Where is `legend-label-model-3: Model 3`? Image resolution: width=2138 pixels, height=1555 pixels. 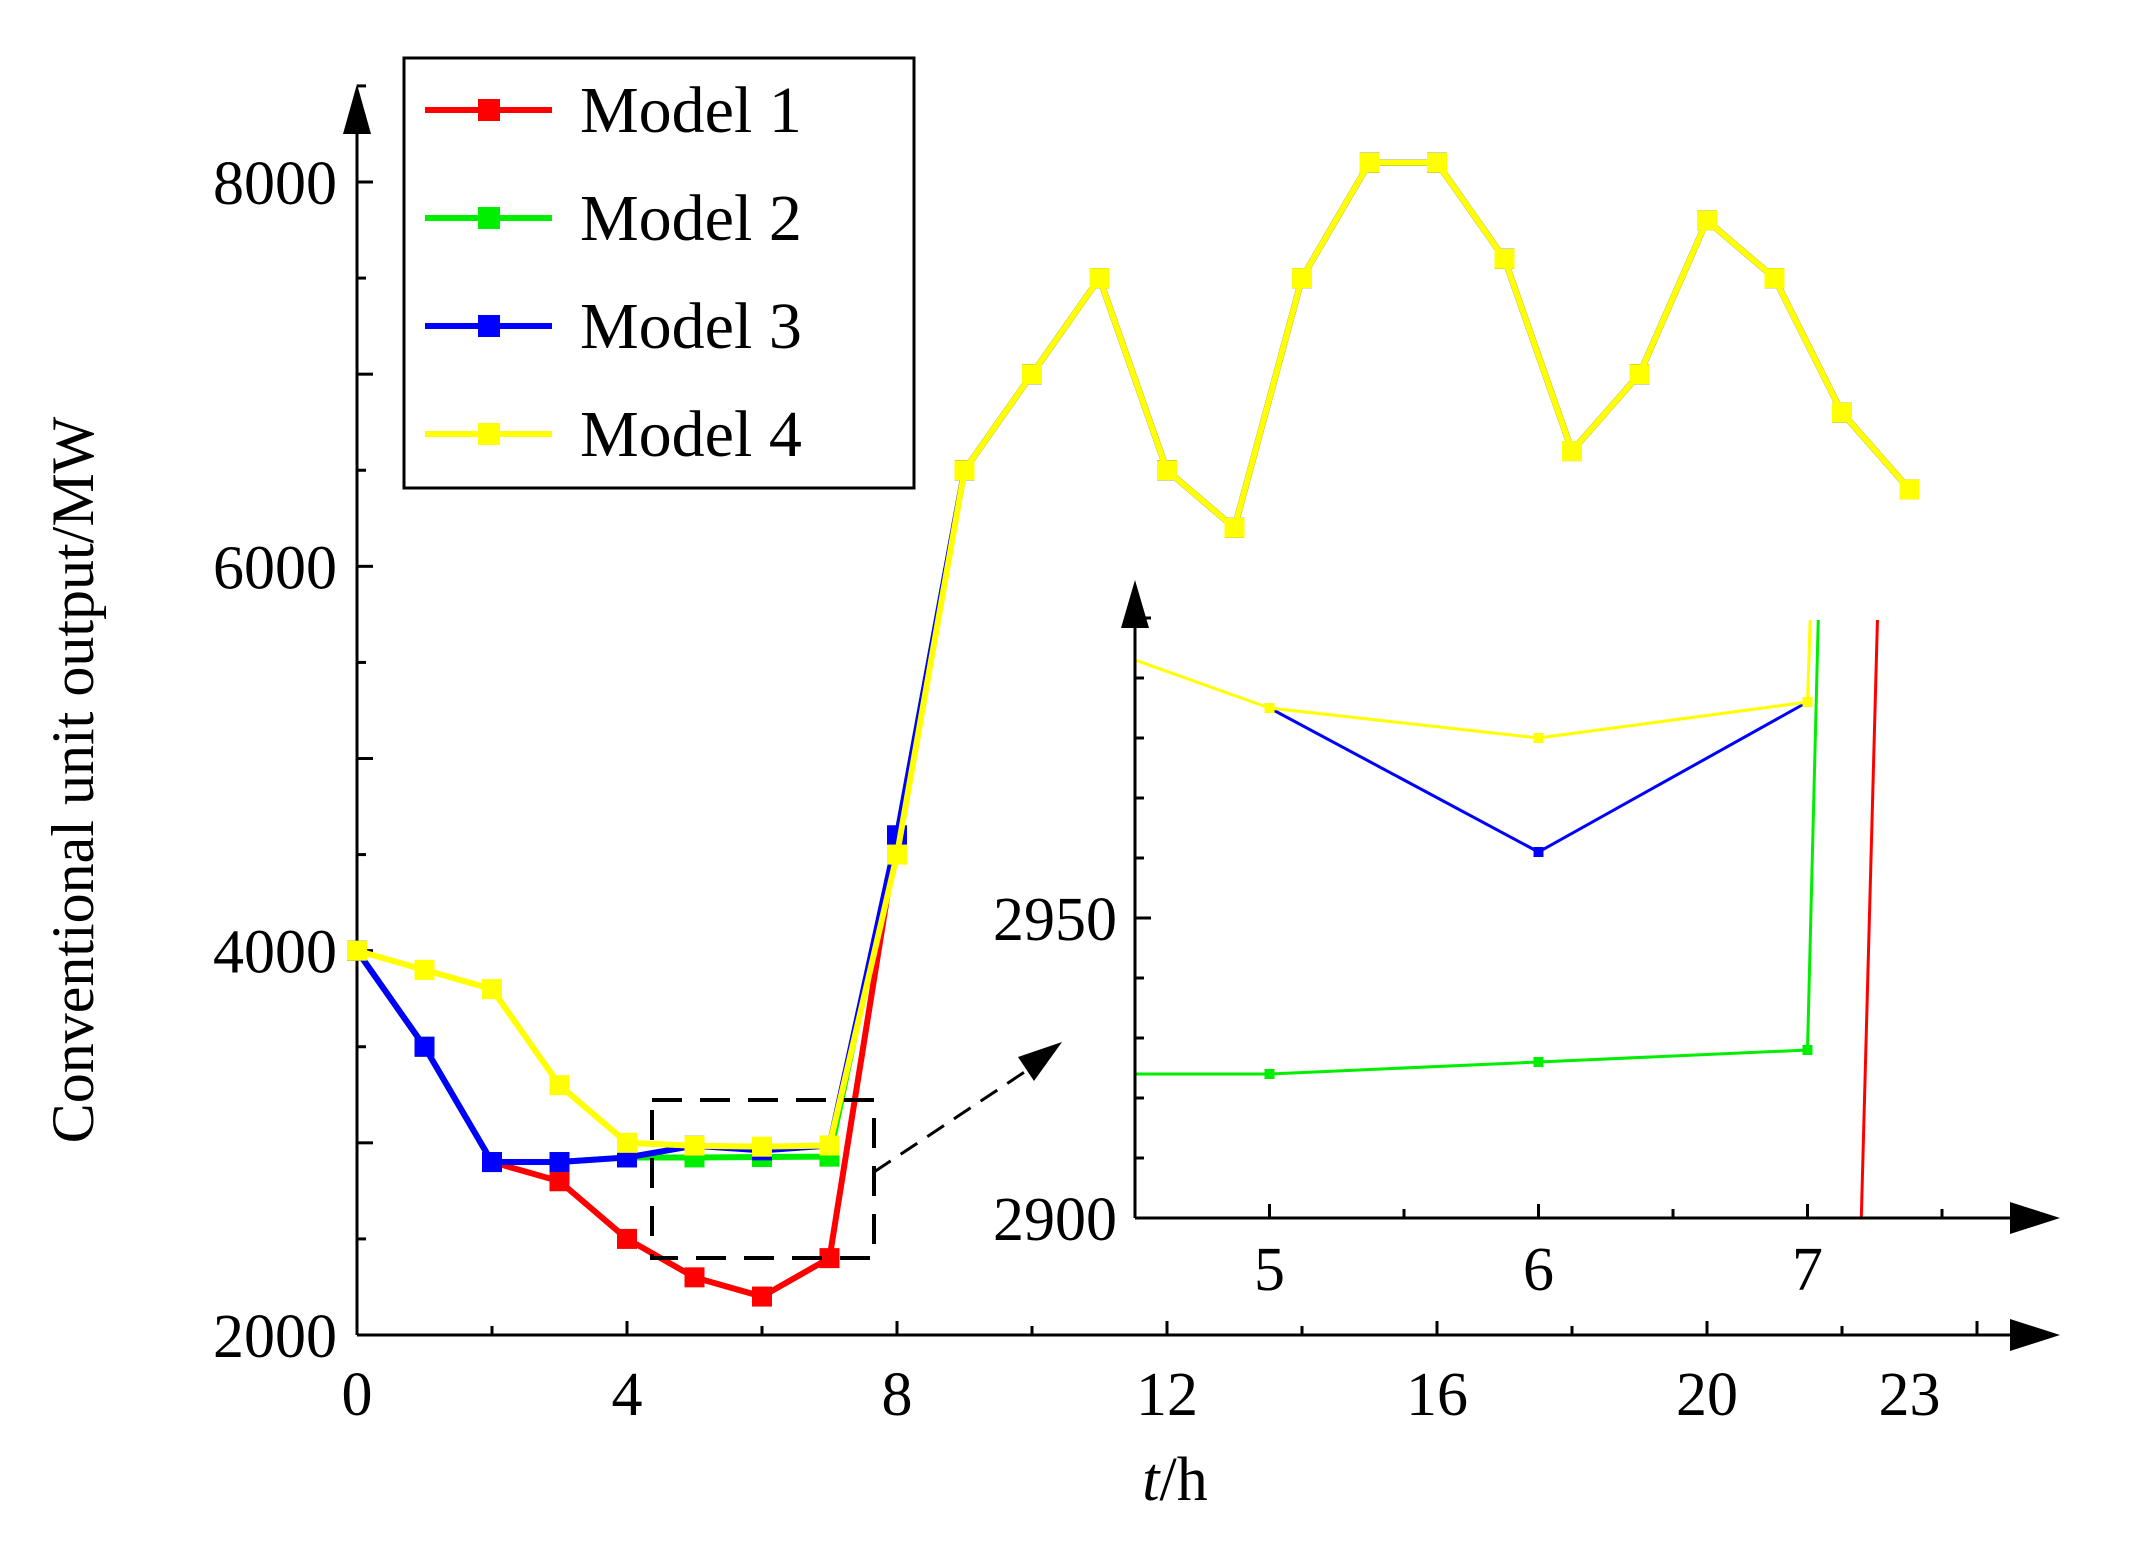 legend-label-model-3: Model 3 is located at coordinates (691, 326).